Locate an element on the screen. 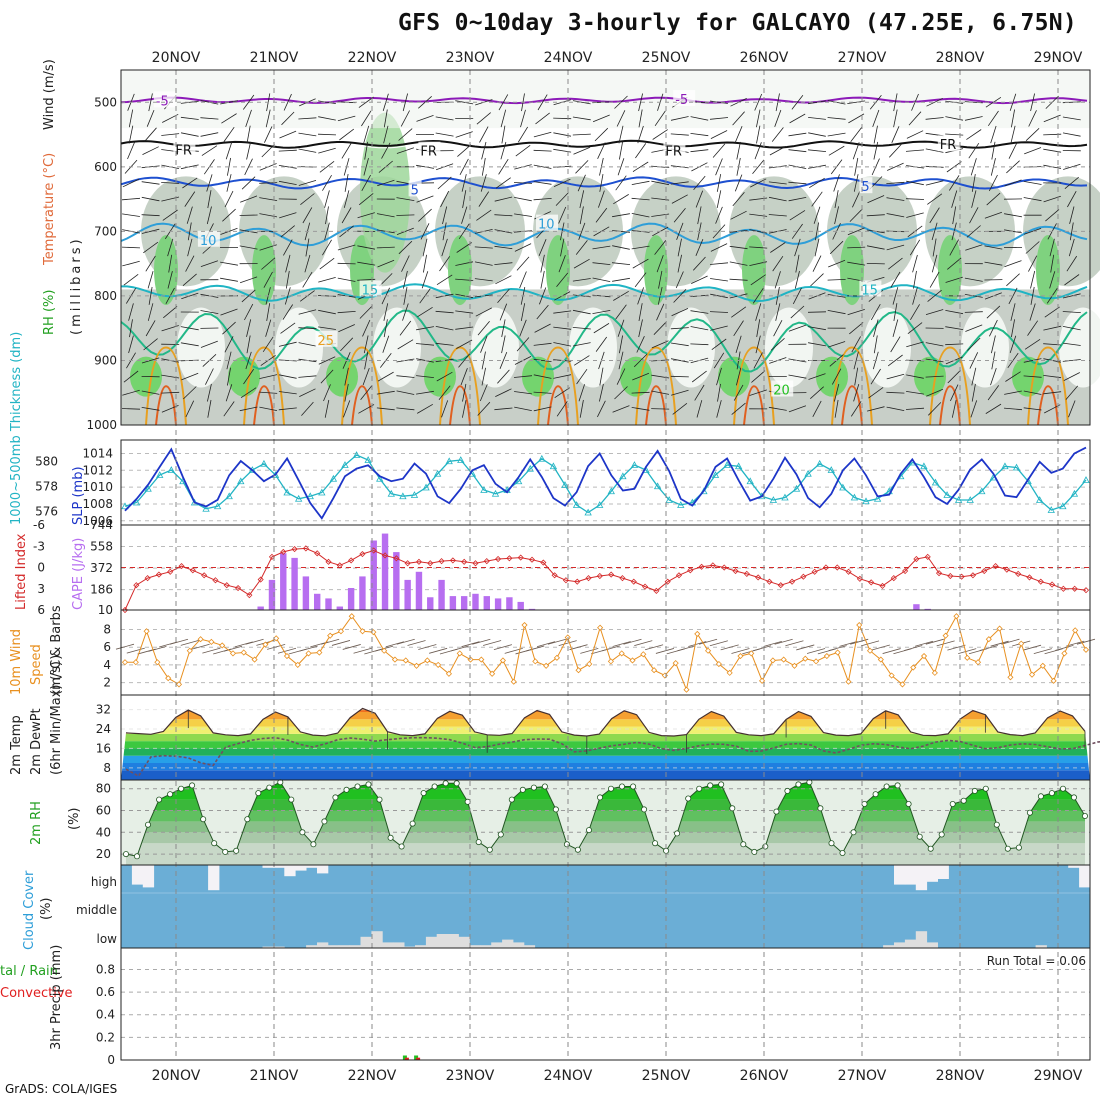 Image resolution: width=1100 pixels, height=1100 pixels. date-tick-bottom: 26NOV is located at coordinates (764, 1076).